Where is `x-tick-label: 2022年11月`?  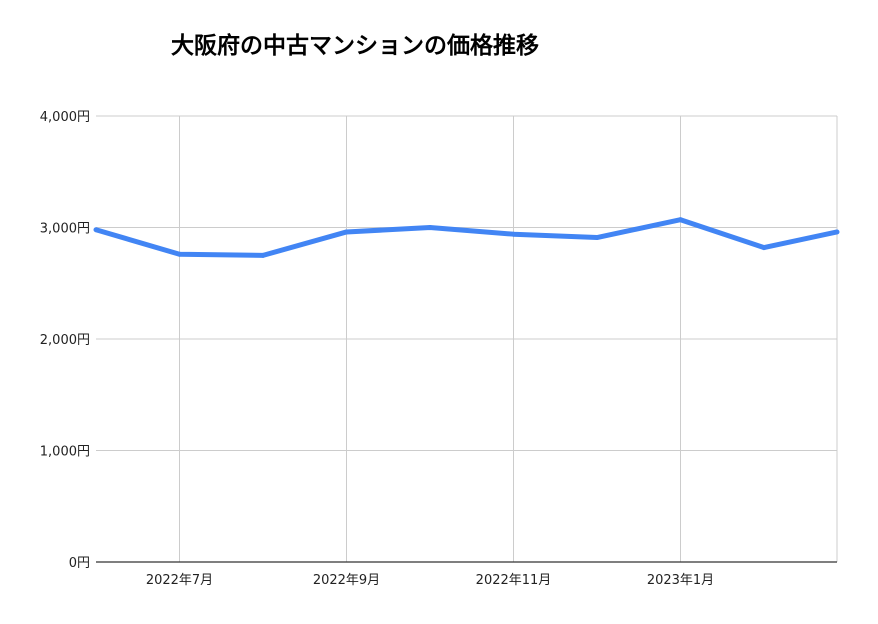
x-tick-label: 2022年11月 is located at coordinates (514, 580).